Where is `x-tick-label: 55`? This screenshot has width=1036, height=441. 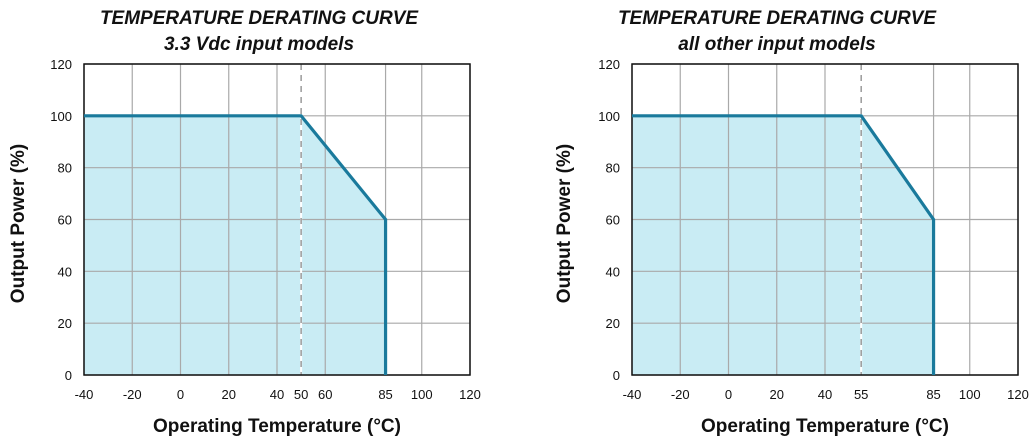
x-tick-label: 55 is located at coordinates (861, 394).